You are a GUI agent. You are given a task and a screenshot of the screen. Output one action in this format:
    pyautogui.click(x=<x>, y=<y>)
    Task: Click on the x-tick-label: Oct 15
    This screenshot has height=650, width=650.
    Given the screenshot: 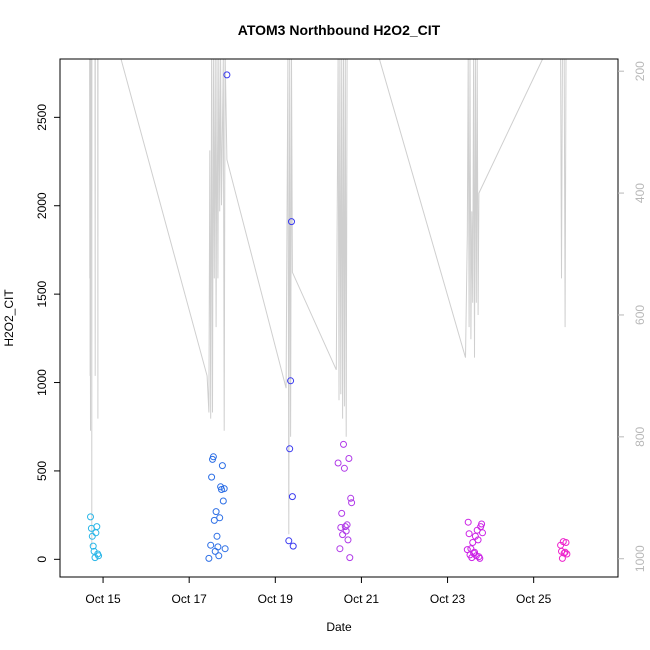 What is the action you would take?
    pyautogui.click(x=103, y=599)
    